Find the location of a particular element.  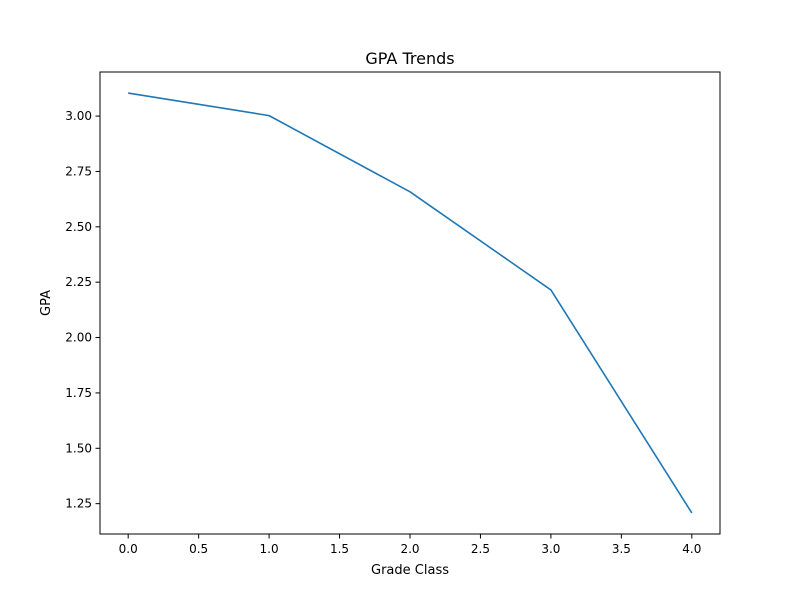

y-axis-ticks: 1.25 1.50 1.75 2.00 2.25 2.50 2.75 3.00 is located at coordinates (82, 310).